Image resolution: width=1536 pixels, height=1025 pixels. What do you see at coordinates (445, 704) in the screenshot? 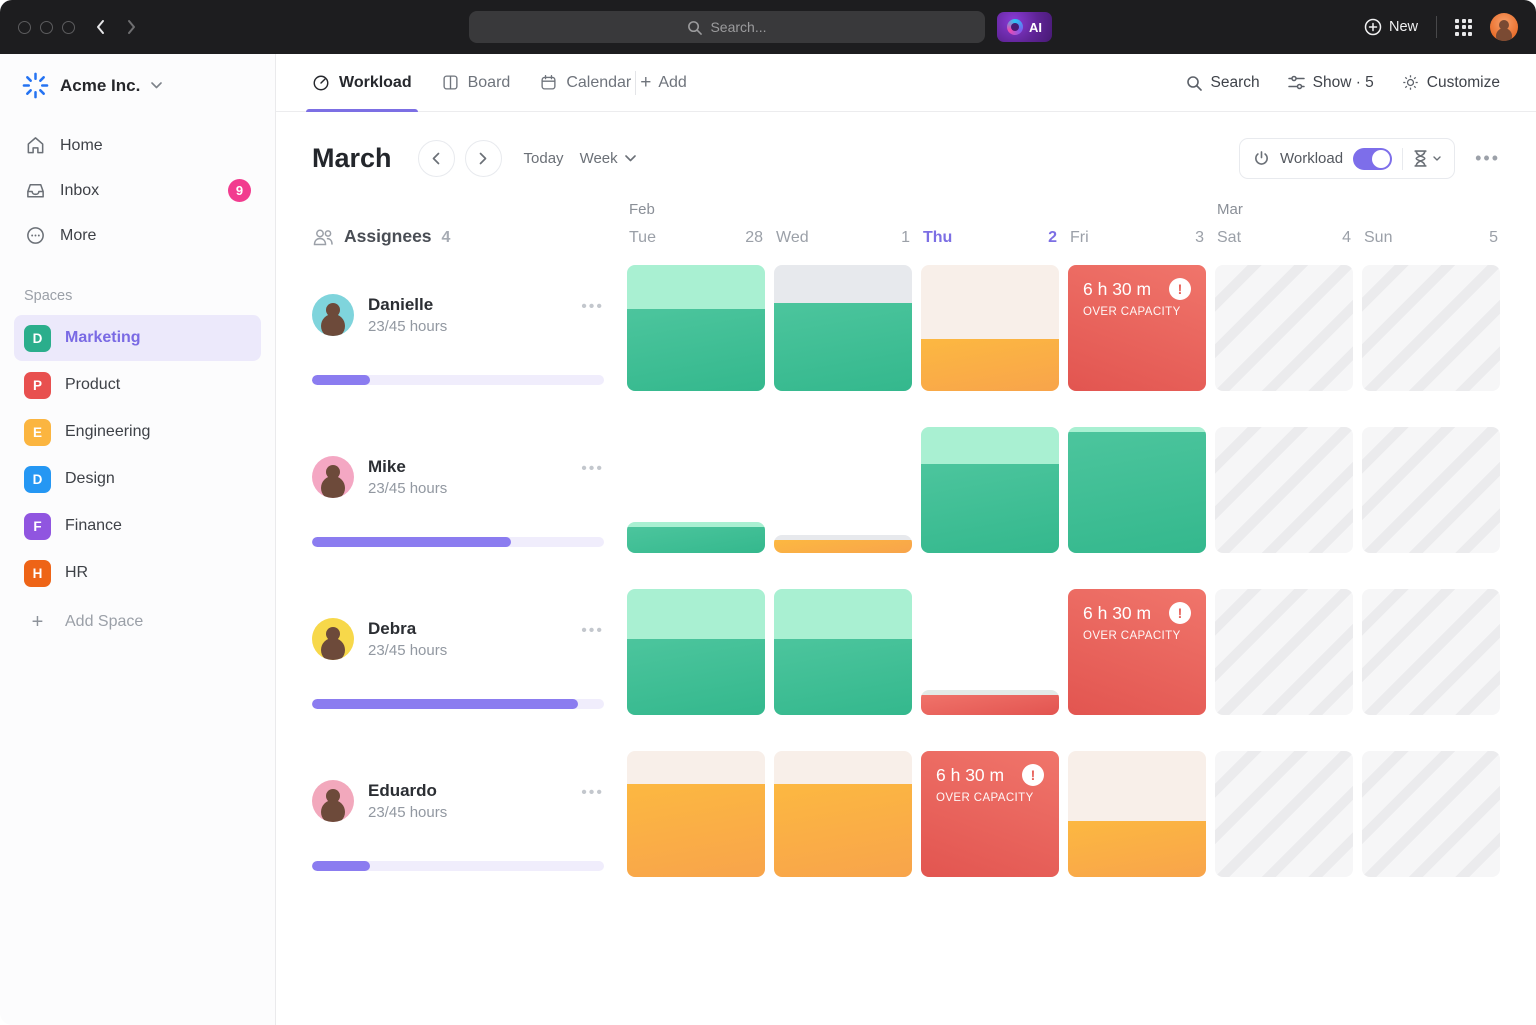
I see `capacity-progress-fill` at bounding box center [445, 704].